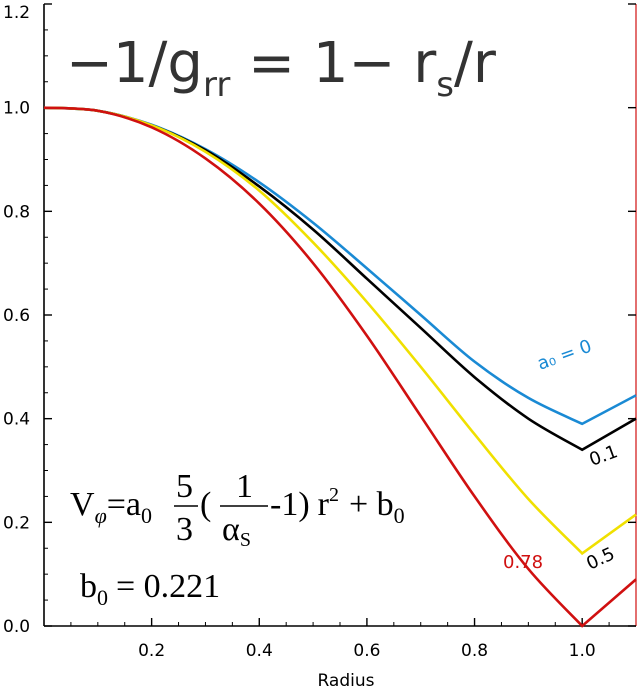 Image resolution: width=640 pixels, height=693 pixels. I want to click on vphi-lparen: (, so click(205, 504).